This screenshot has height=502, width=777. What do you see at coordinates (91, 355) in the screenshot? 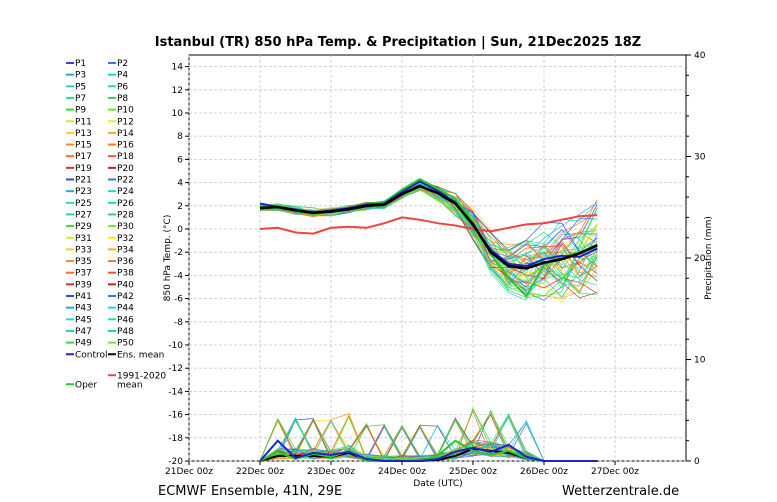
I see `legend-label-control: Control` at bounding box center [91, 355].